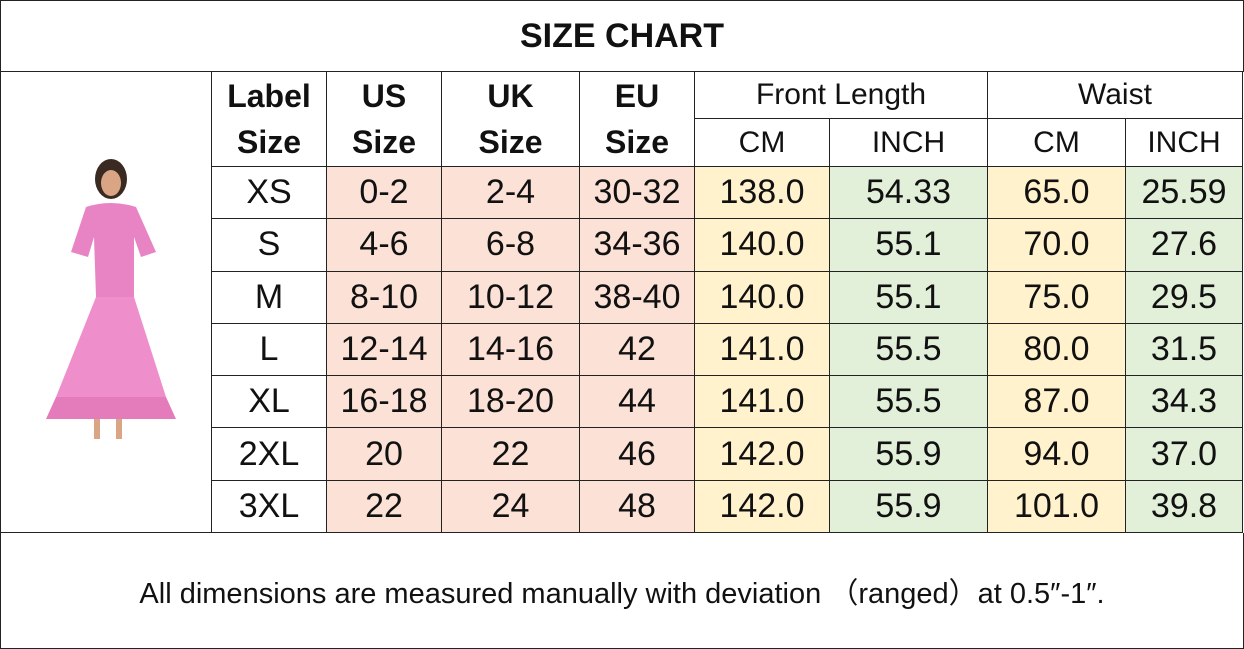  I want to click on group-title: Waist, so click(1115, 94).